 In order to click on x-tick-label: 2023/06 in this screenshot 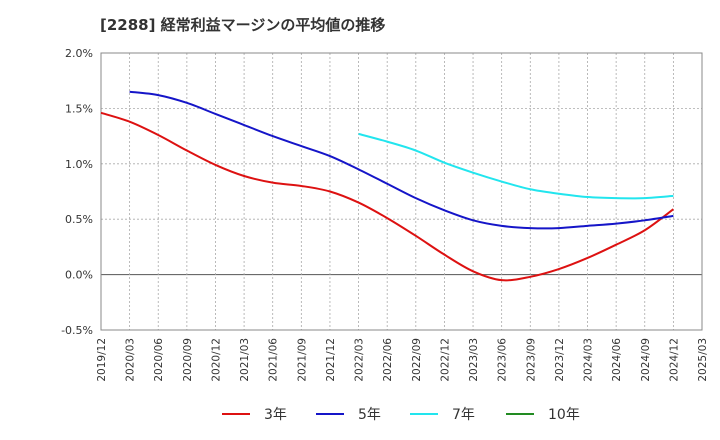, I will do `click(503, 360)`.